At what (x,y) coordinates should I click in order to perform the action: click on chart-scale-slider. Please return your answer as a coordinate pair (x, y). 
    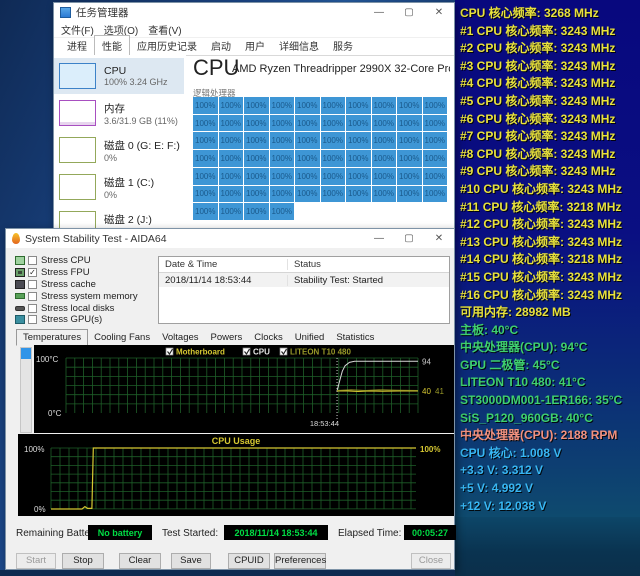
    Looking at the image, I should click on (26, 390).